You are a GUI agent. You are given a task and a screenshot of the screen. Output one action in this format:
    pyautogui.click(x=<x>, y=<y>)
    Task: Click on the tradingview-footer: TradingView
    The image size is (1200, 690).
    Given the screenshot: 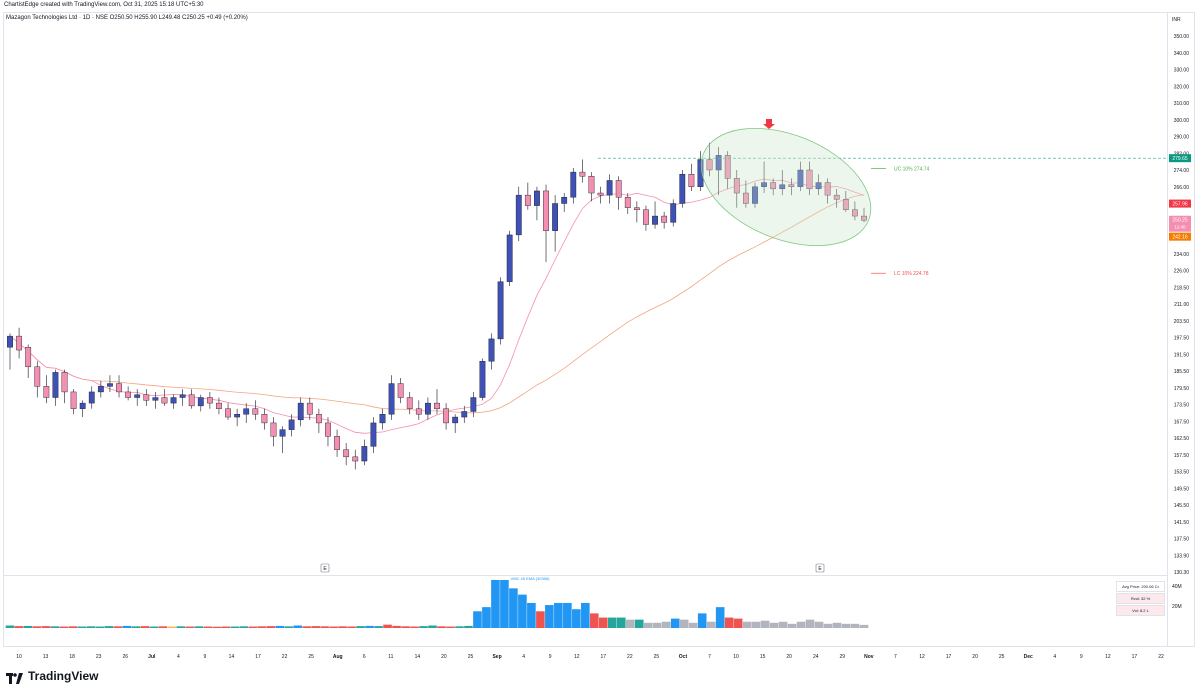 What is the action you would take?
    pyautogui.click(x=52, y=676)
    